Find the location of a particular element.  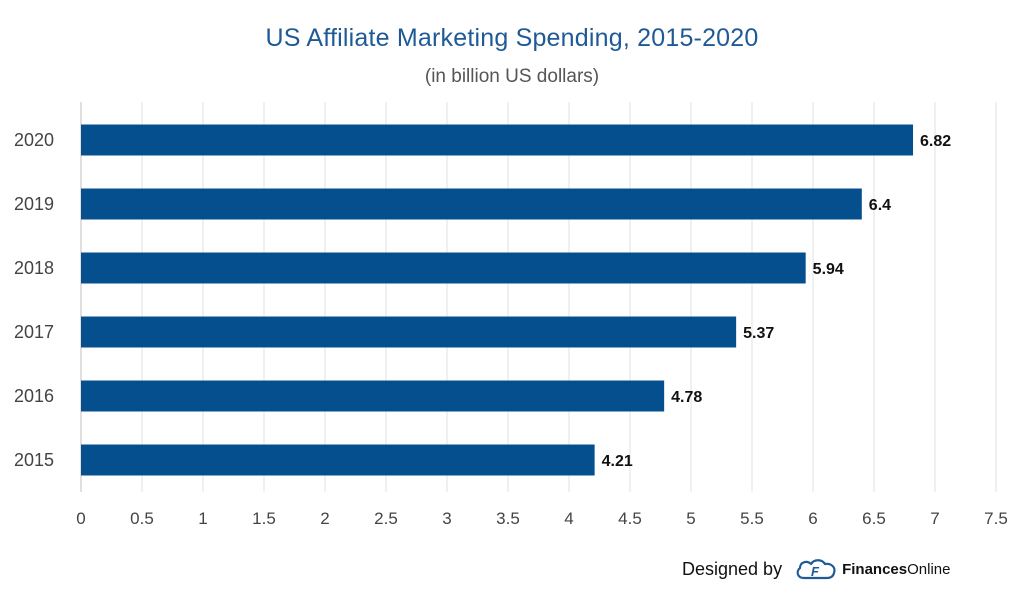

category-labels: 2020 2019 2018 2017 2016 2015 is located at coordinates (34, 300).